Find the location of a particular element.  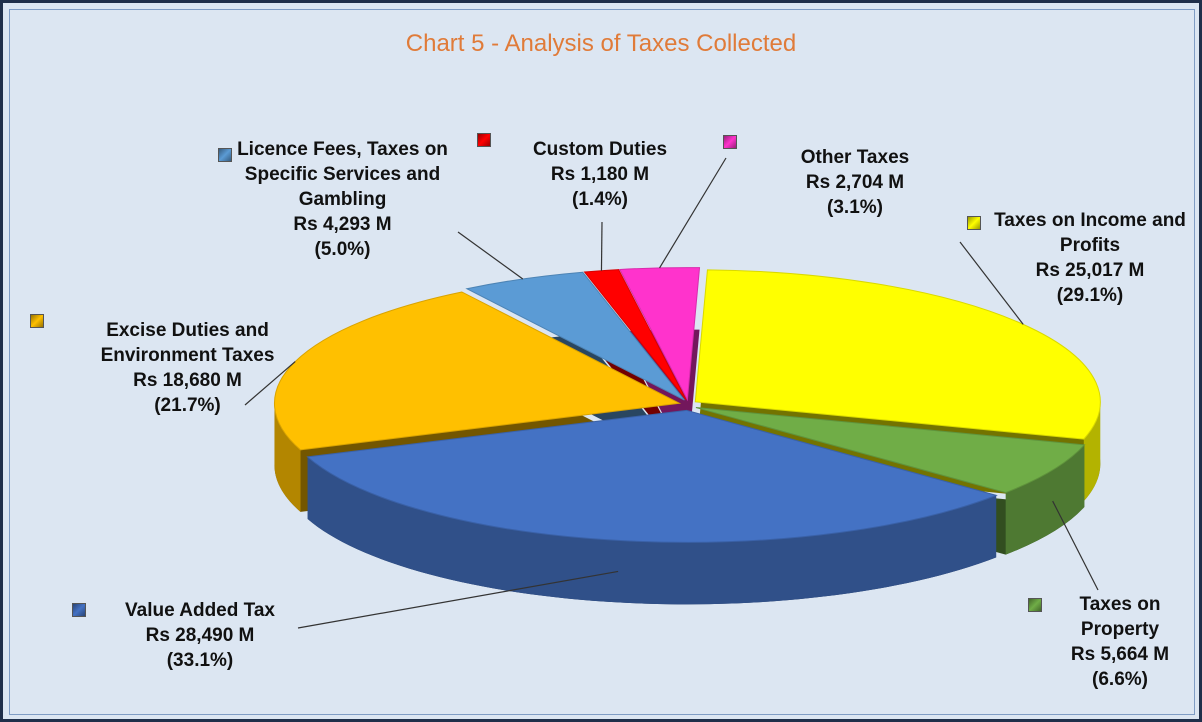

label-percentage: (33.1%) is located at coordinates (200, 660).